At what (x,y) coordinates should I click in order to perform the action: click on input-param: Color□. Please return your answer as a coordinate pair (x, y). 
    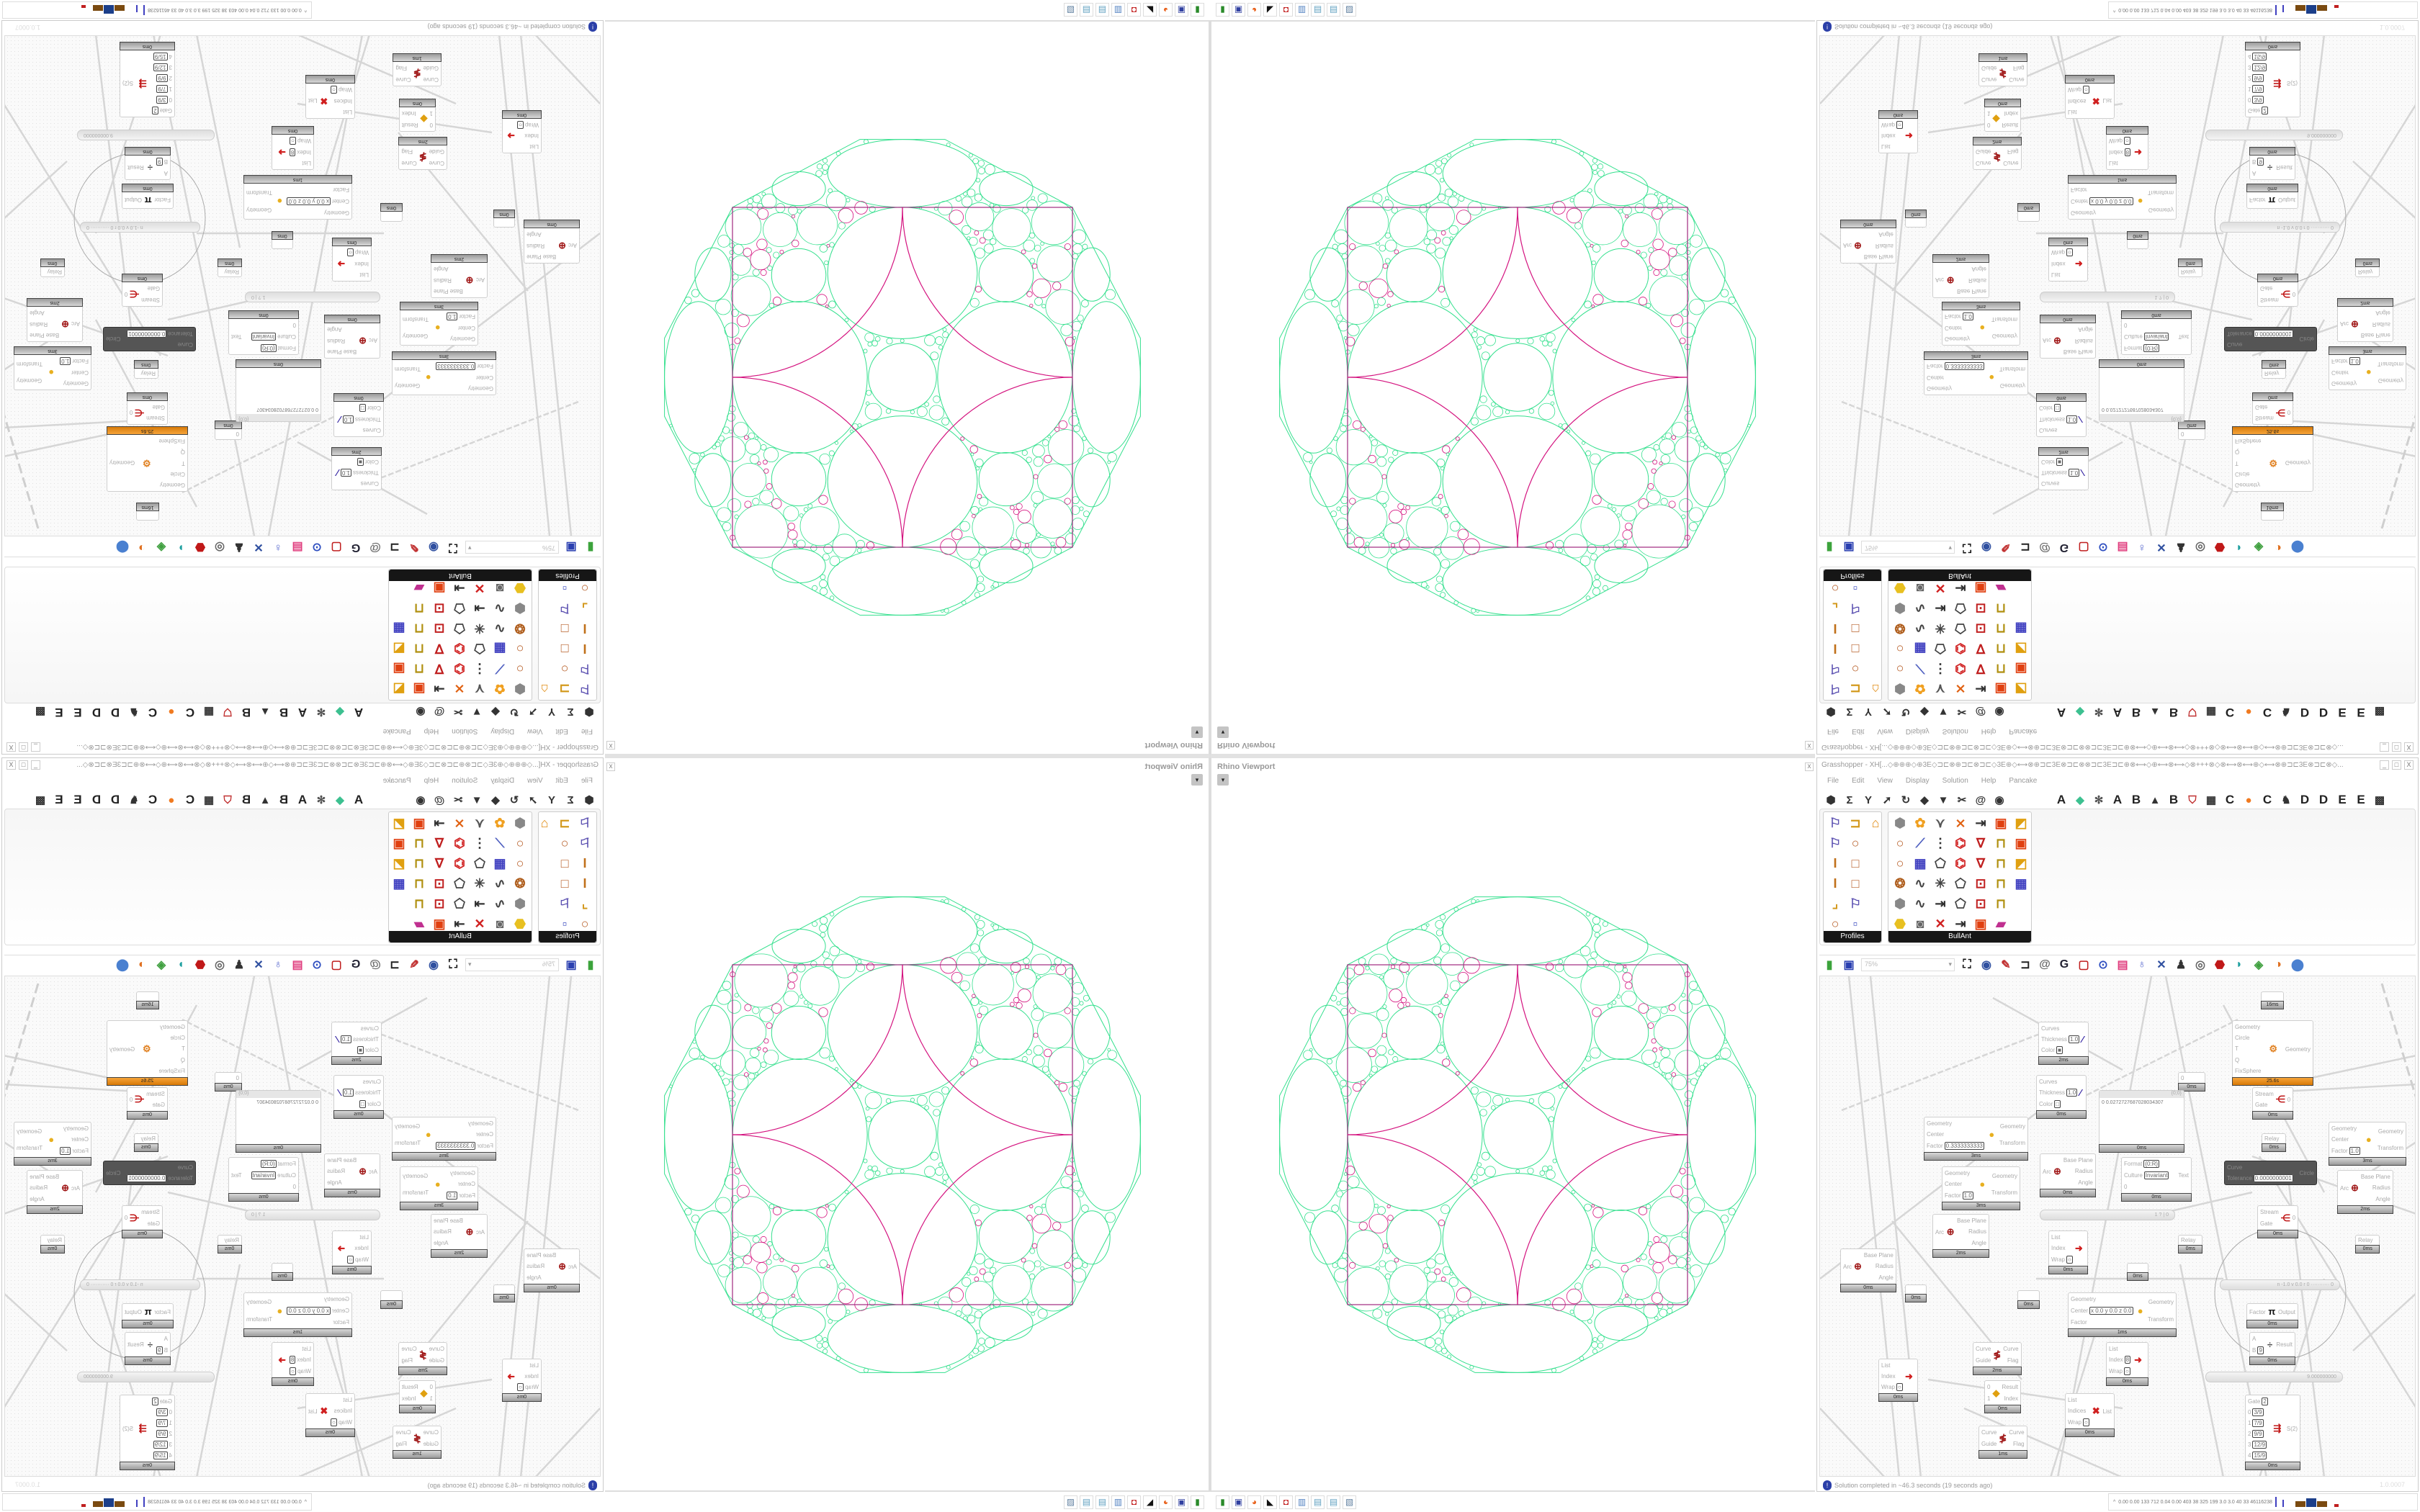
    Looking at the image, I should click on (2050, 1103).